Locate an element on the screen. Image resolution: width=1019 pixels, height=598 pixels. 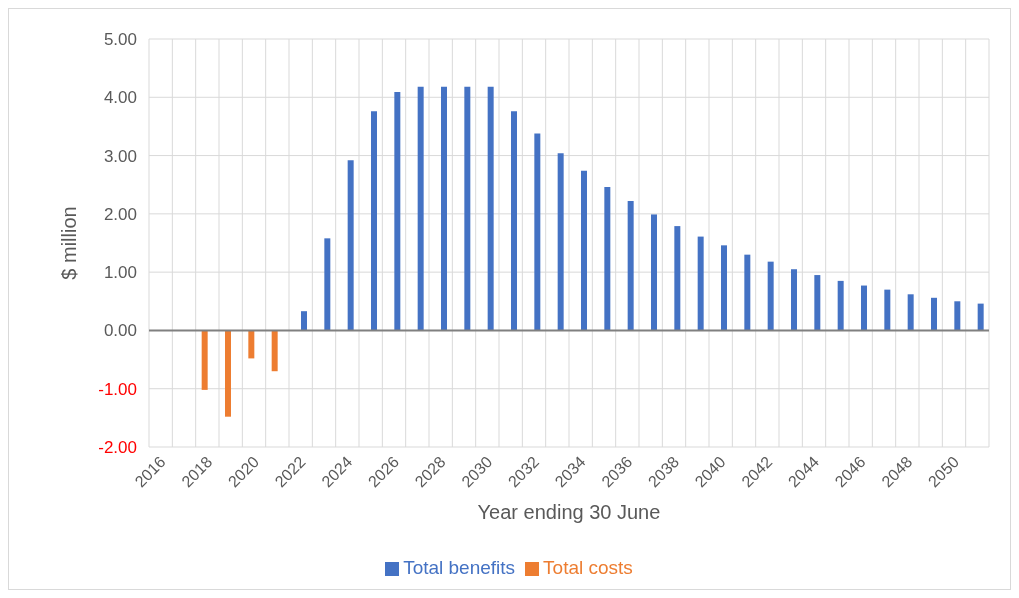
y-tick-label: 5.00 is located at coordinates (120, 39).